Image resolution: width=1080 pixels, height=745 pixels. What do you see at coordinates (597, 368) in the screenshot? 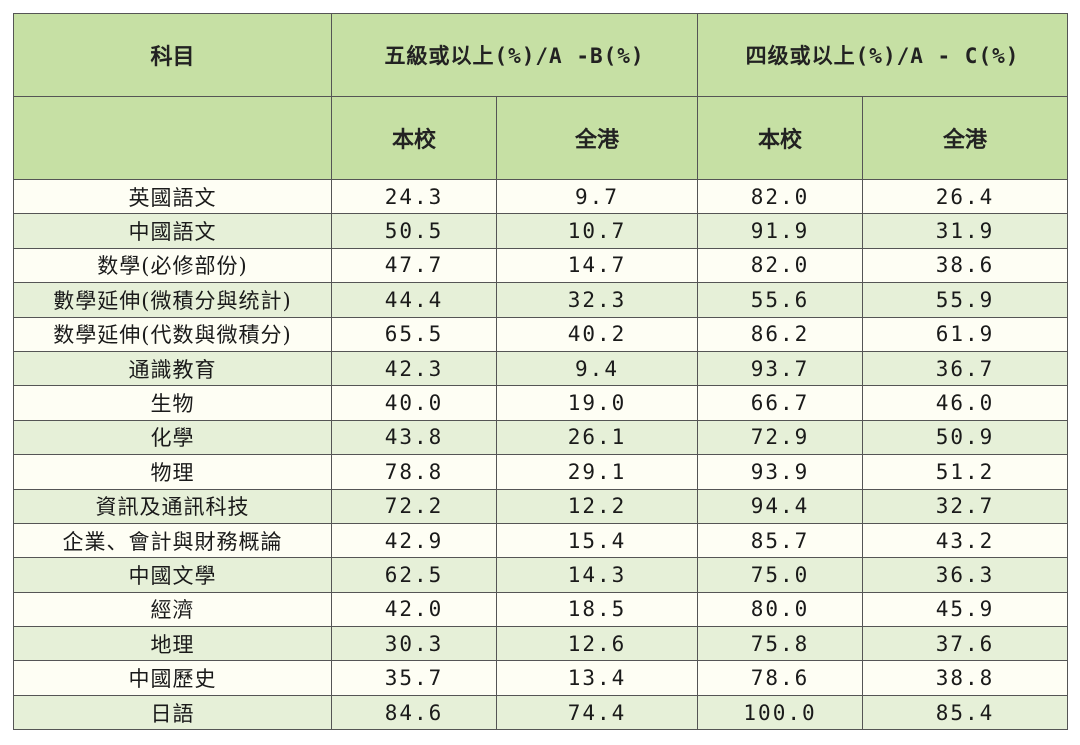
I see `cell-level5-hk: 9.4` at bounding box center [597, 368].